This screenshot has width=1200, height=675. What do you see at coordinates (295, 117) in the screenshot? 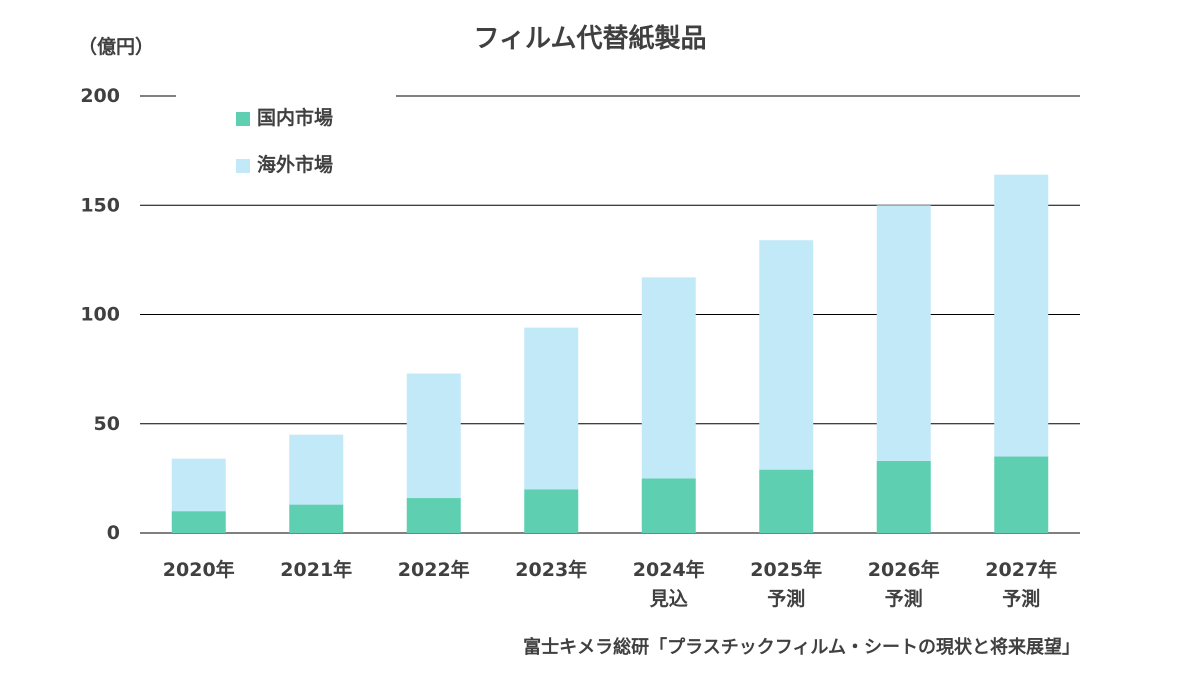
I see `legend-label-domestic: 国内市場` at bounding box center [295, 117].